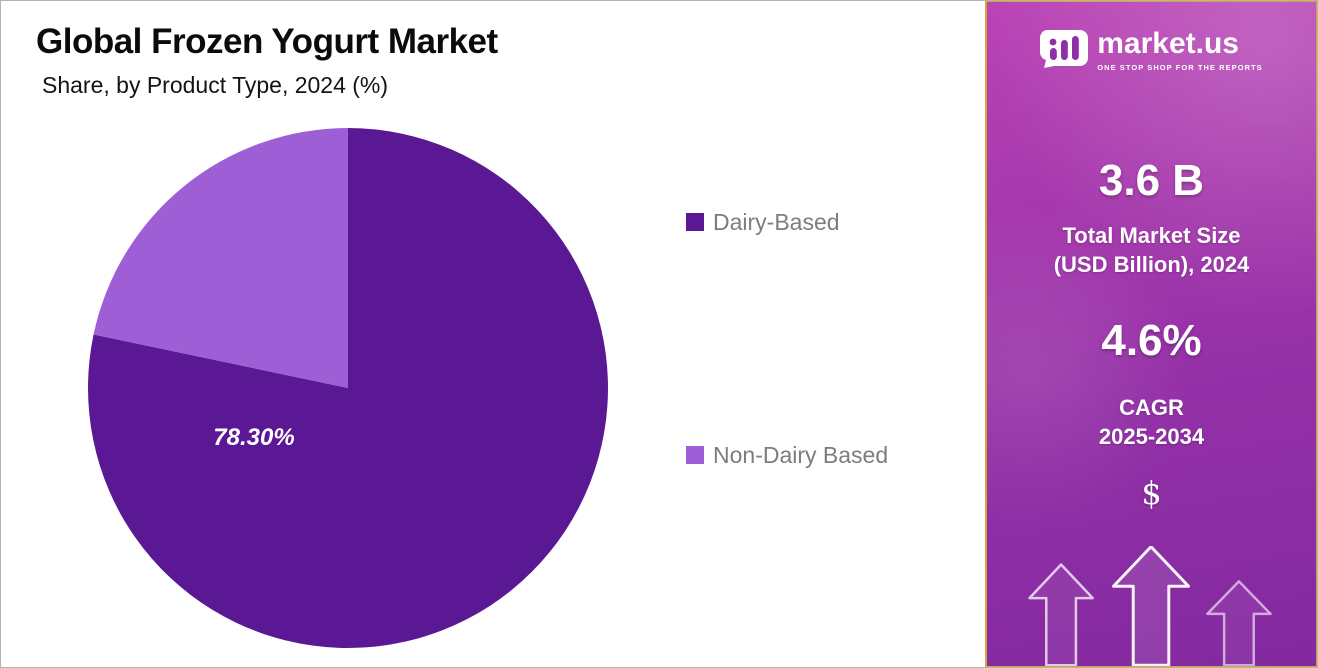 The width and height of the screenshot is (1318, 668). I want to click on brand-logo: market.us ONE STOP SHOP FOR THE REPORTS, so click(1151, 50).